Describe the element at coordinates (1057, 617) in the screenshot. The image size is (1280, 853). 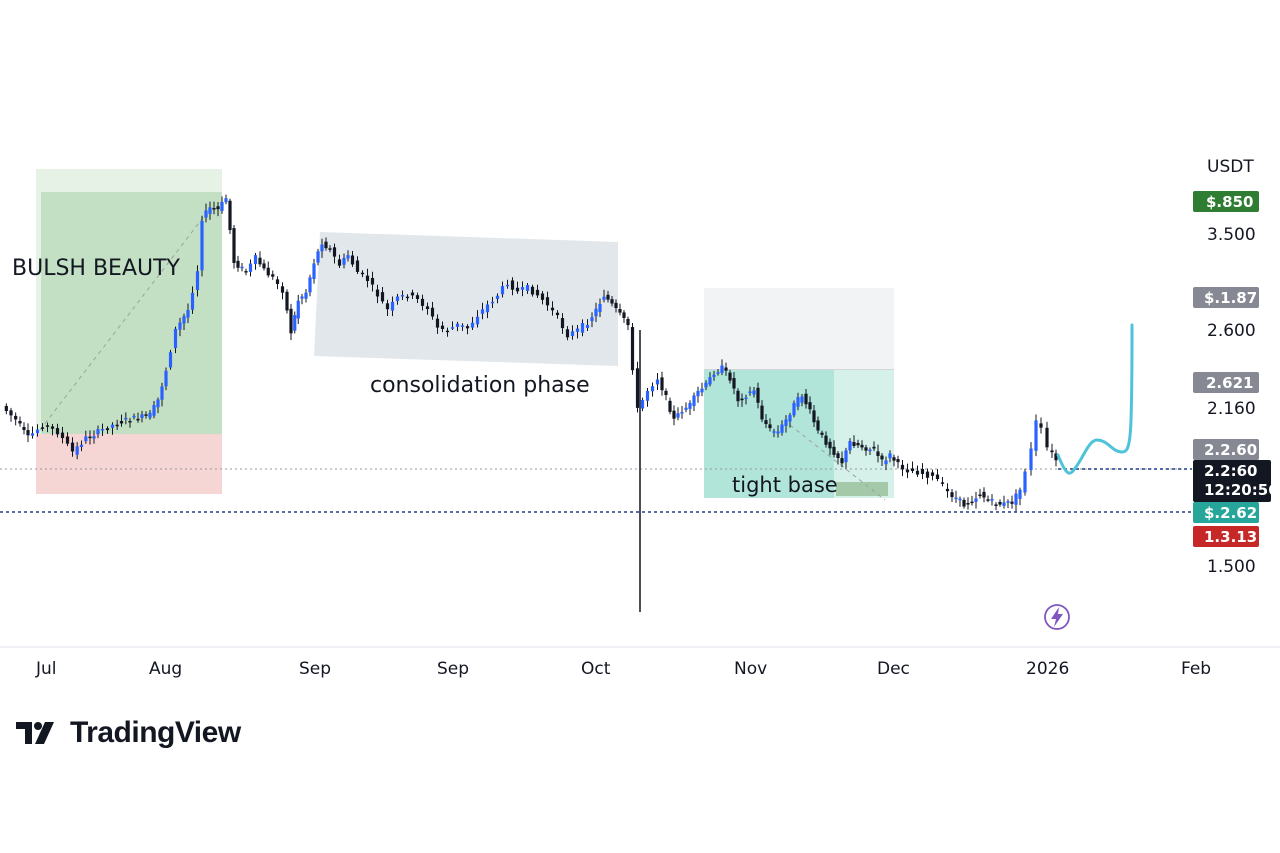
I see `lightning-icon` at that location.